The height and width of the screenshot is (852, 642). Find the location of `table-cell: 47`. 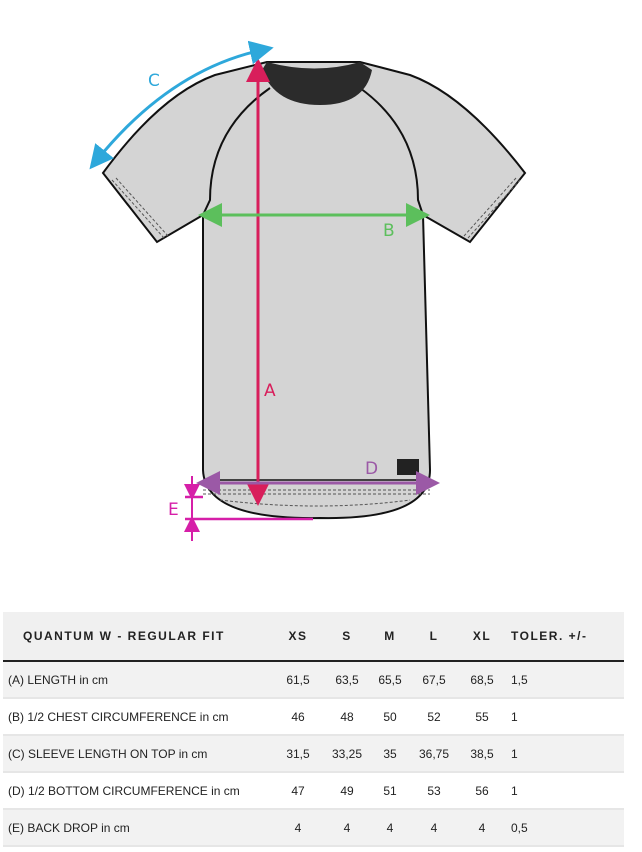

table-cell: 47 is located at coordinates (298, 791).